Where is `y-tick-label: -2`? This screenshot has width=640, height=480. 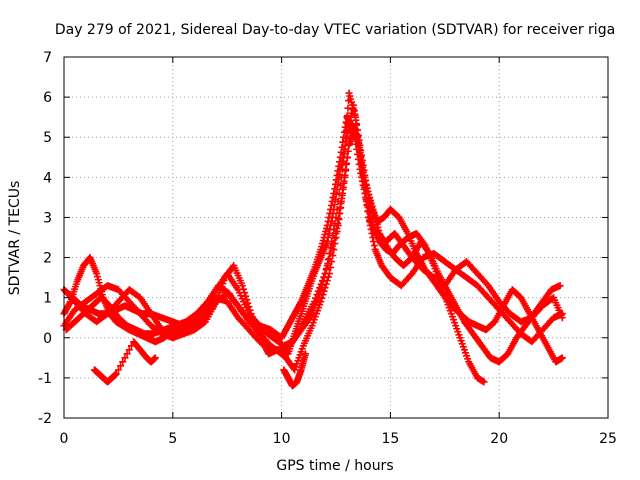
y-tick-label: -2 is located at coordinates (45, 419).